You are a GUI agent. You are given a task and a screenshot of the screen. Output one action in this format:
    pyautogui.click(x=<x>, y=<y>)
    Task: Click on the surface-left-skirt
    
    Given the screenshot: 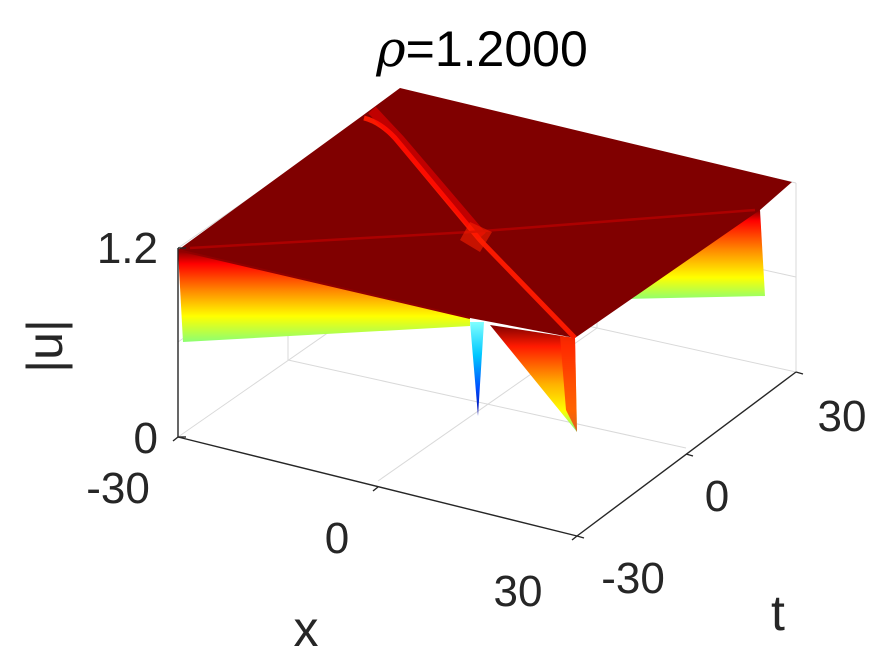 What is the action you would take?
    pyautogui.click(x=324, y=296)
    